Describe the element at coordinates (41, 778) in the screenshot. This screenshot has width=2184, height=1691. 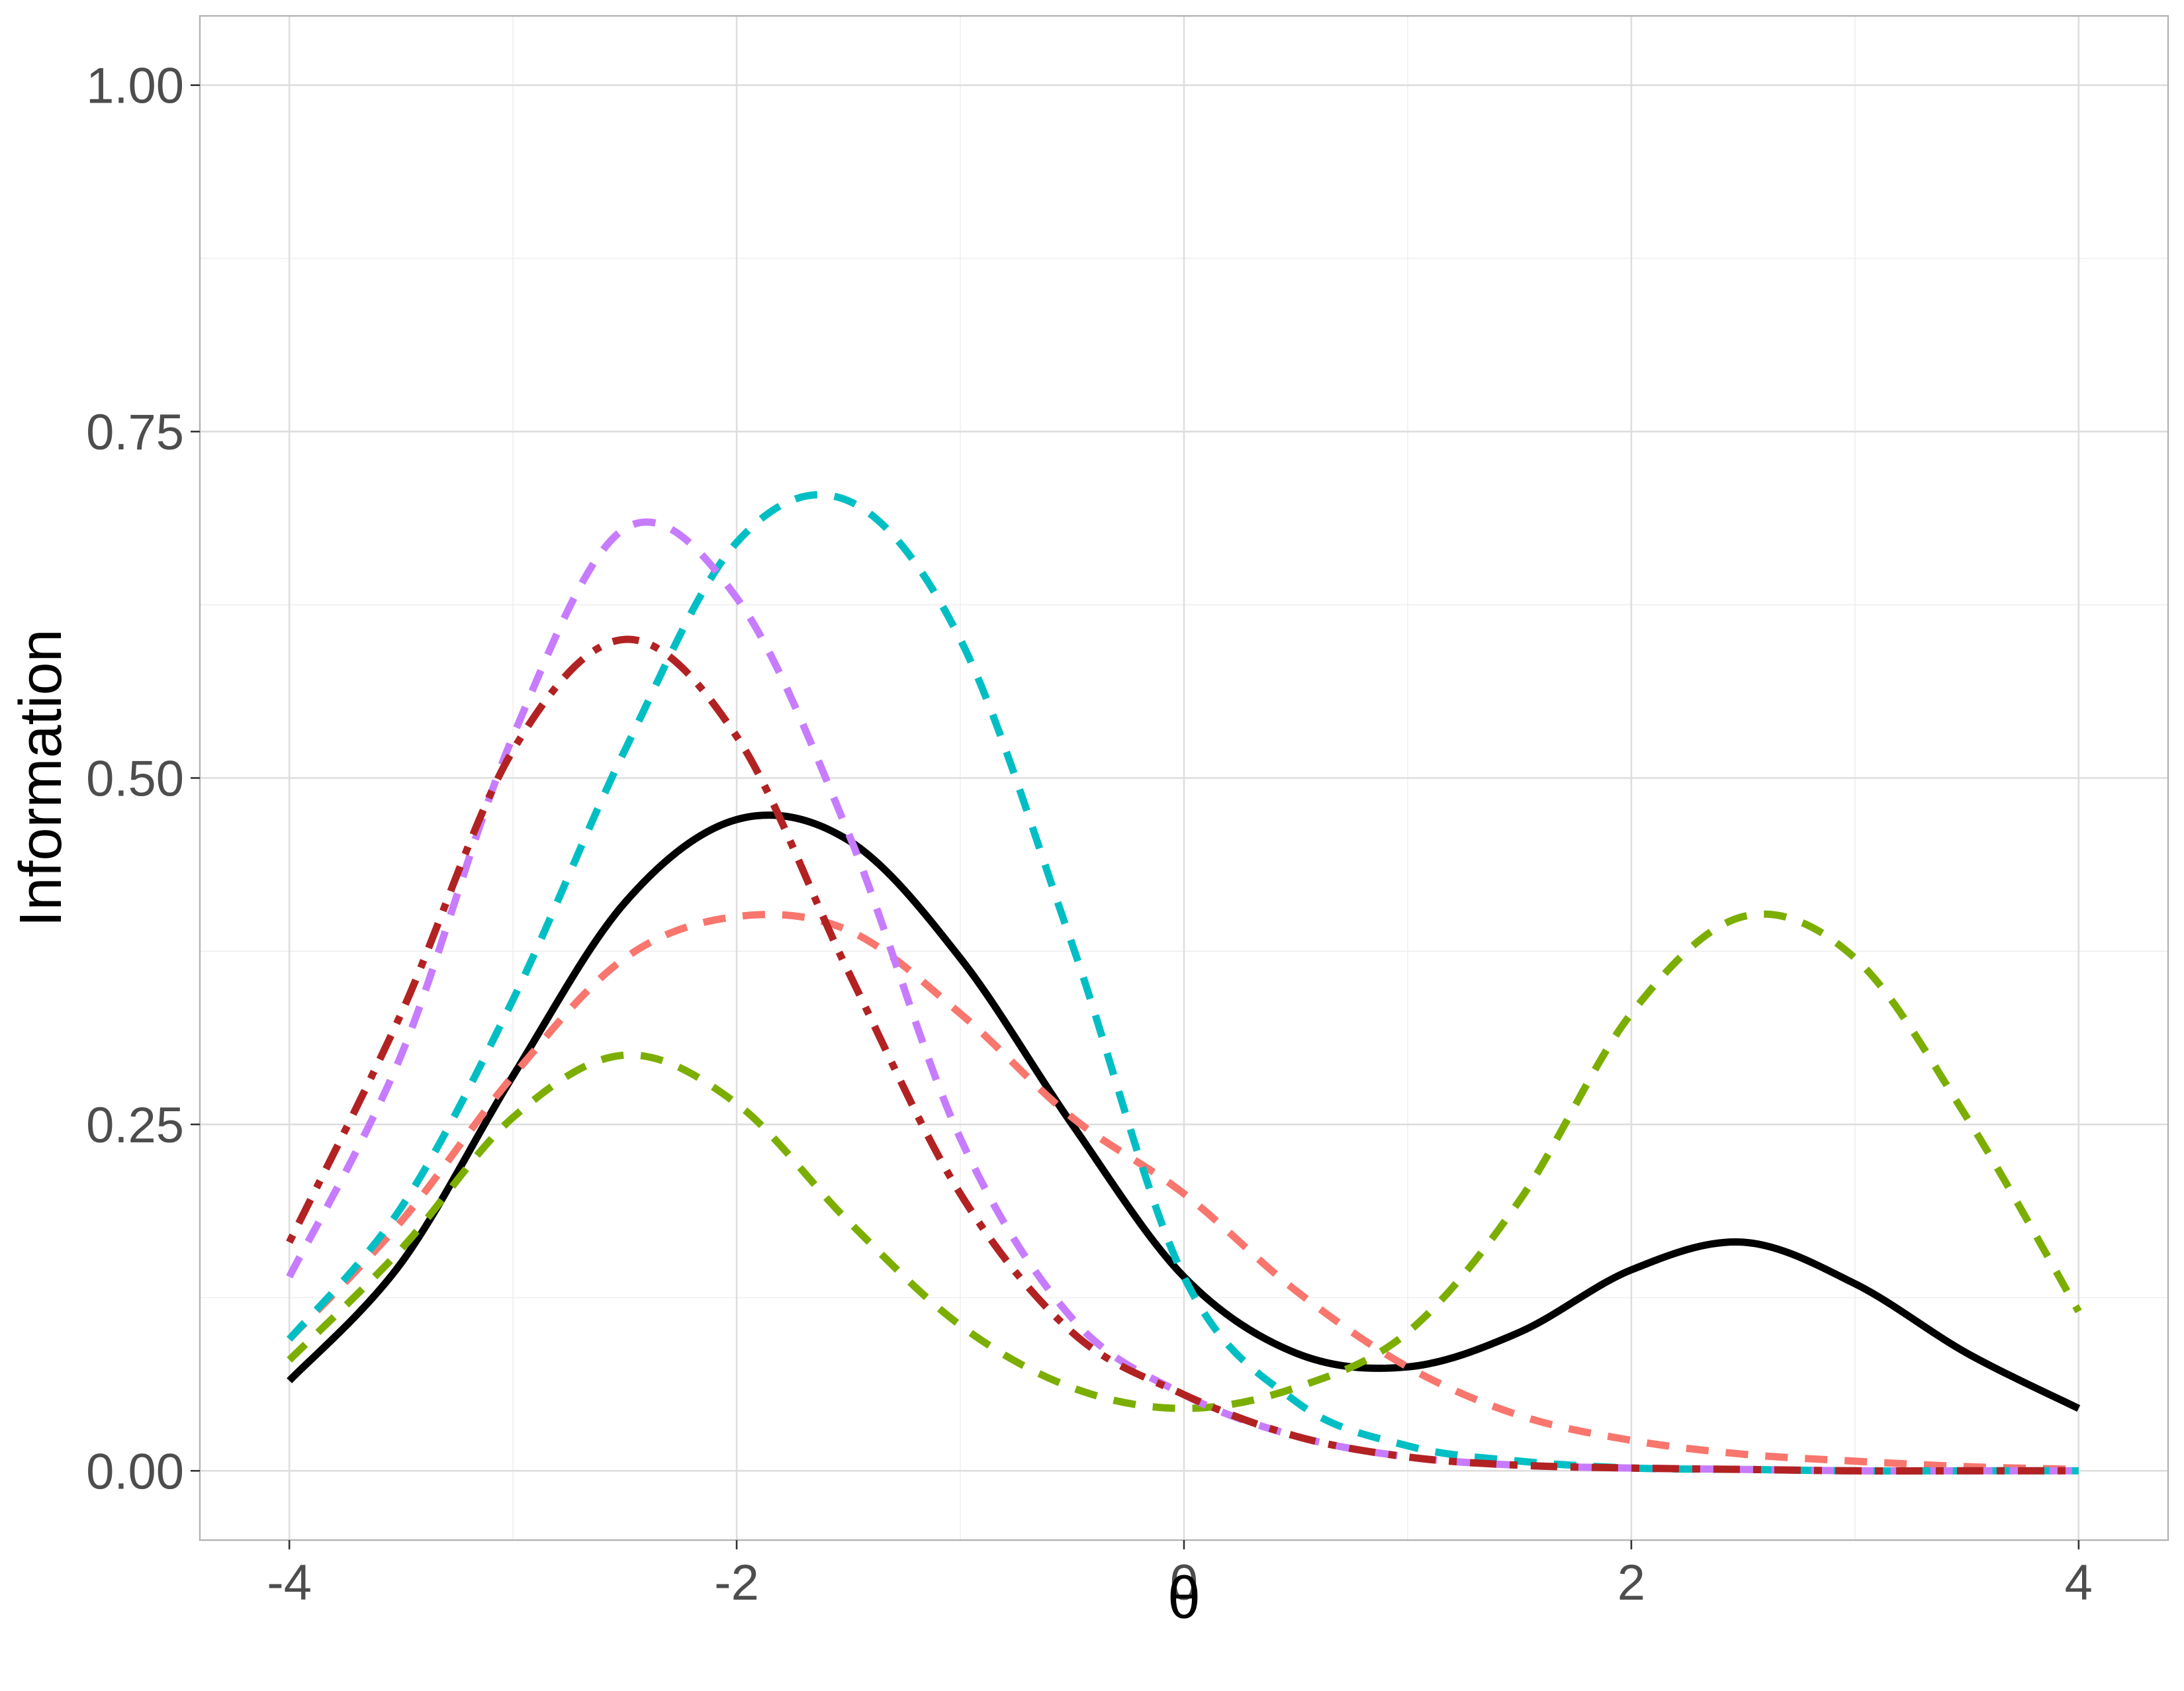
I see `y-axis-title: Information` at that location.